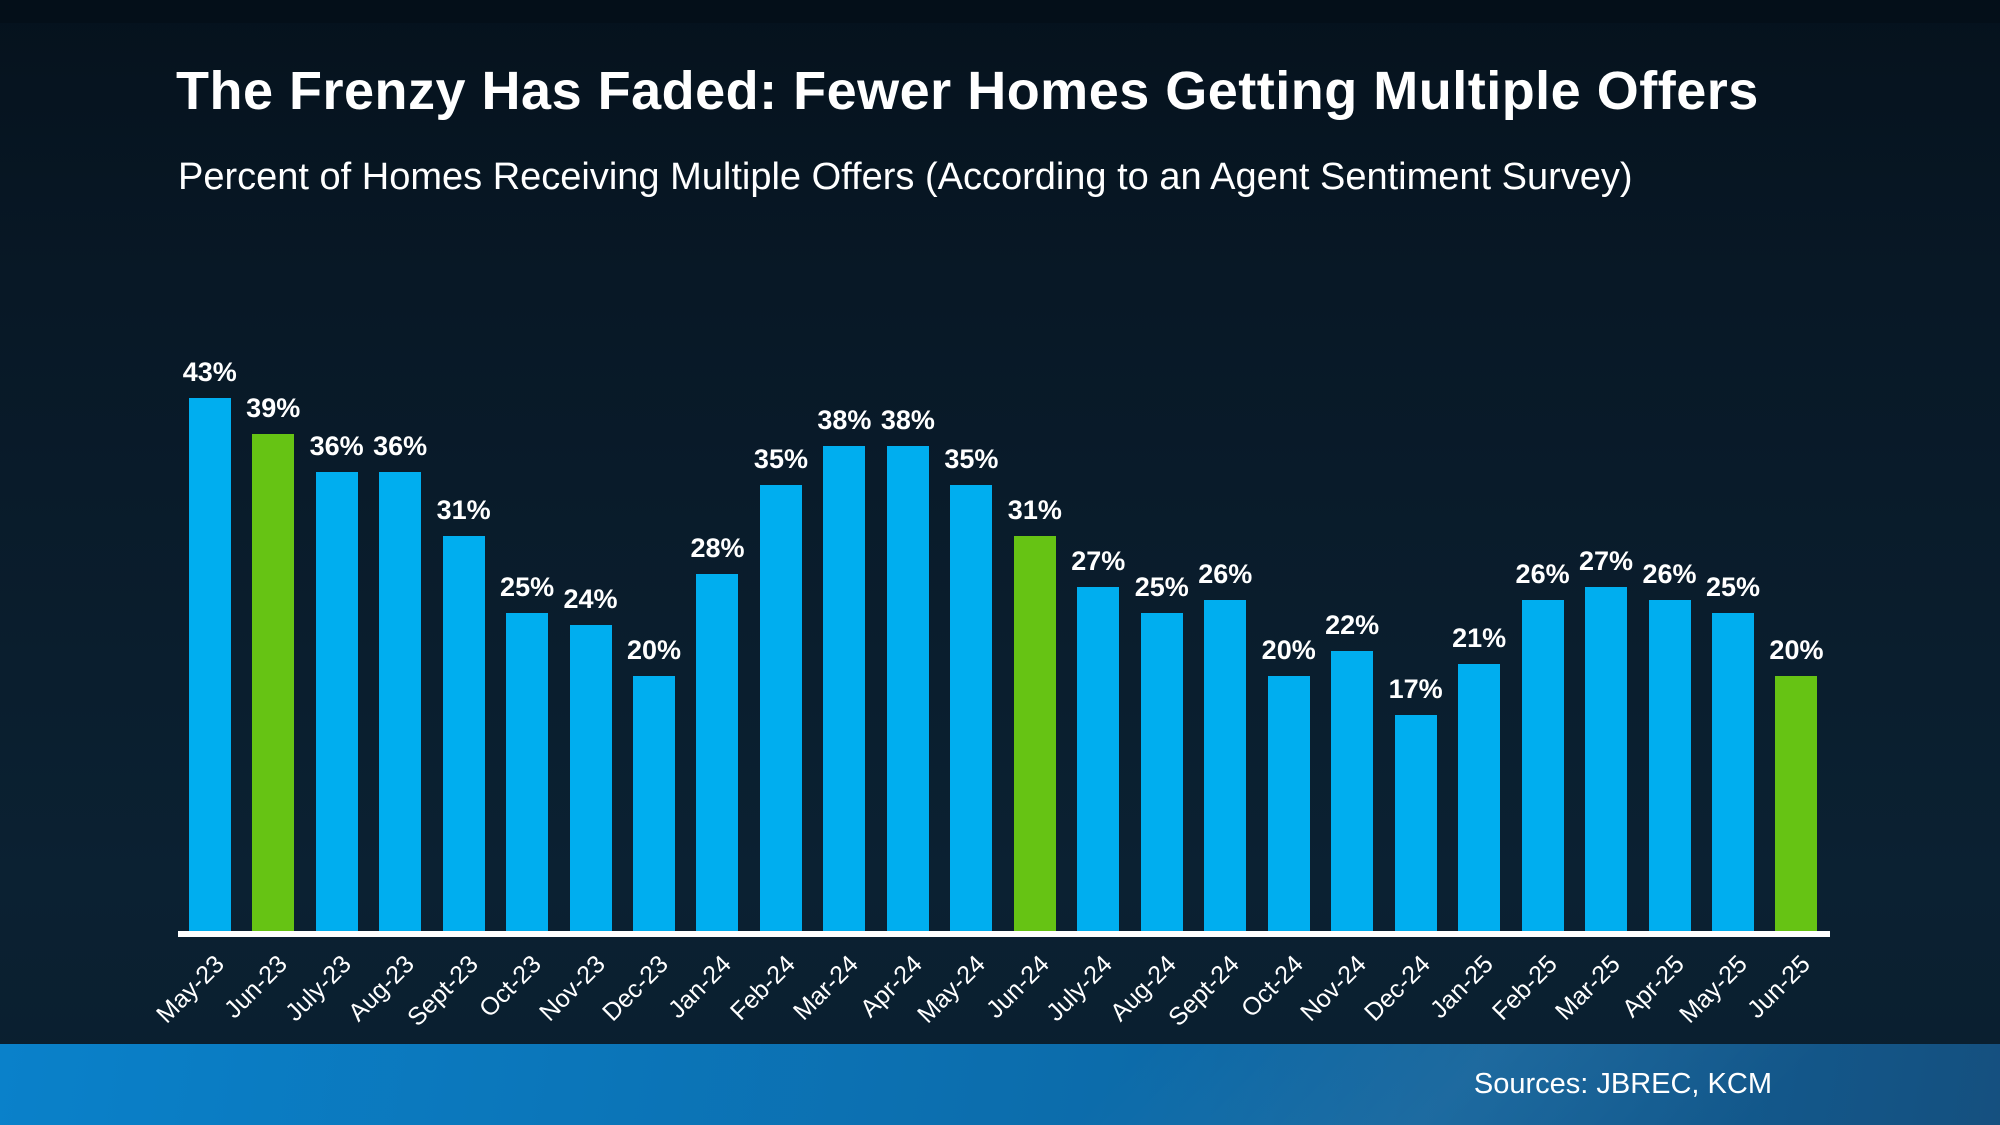 The image size is (2000, 1125). I want to click on bar-column: 36% Aug-23, so click(387, 692).